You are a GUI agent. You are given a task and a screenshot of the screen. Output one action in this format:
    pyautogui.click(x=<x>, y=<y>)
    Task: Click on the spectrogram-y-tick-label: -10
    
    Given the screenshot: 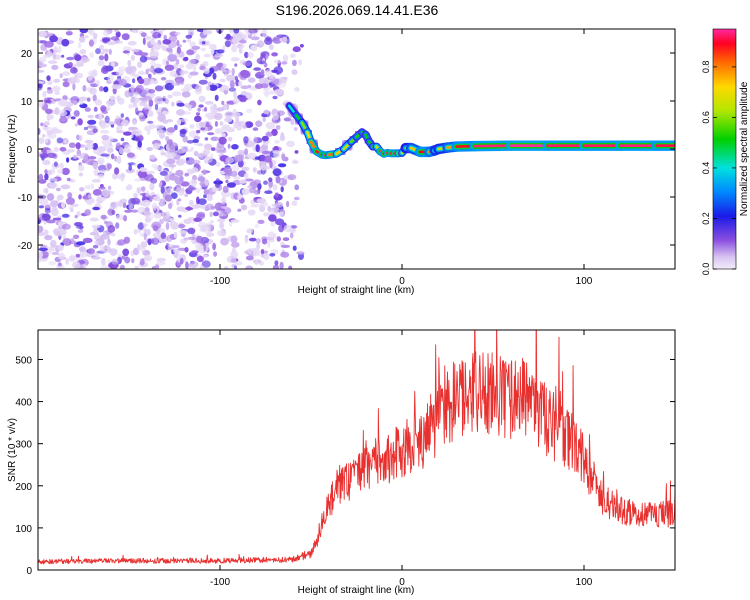 What is the action you would take?
    pyautogui.click(x=25, y=198)
    